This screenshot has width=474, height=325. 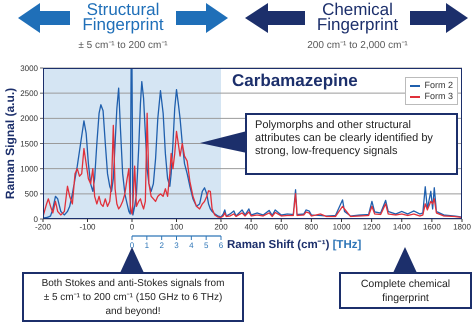 I want to click on x-axis-title: Raman Shift (cm⁻¹), so click(x=278, y=245).